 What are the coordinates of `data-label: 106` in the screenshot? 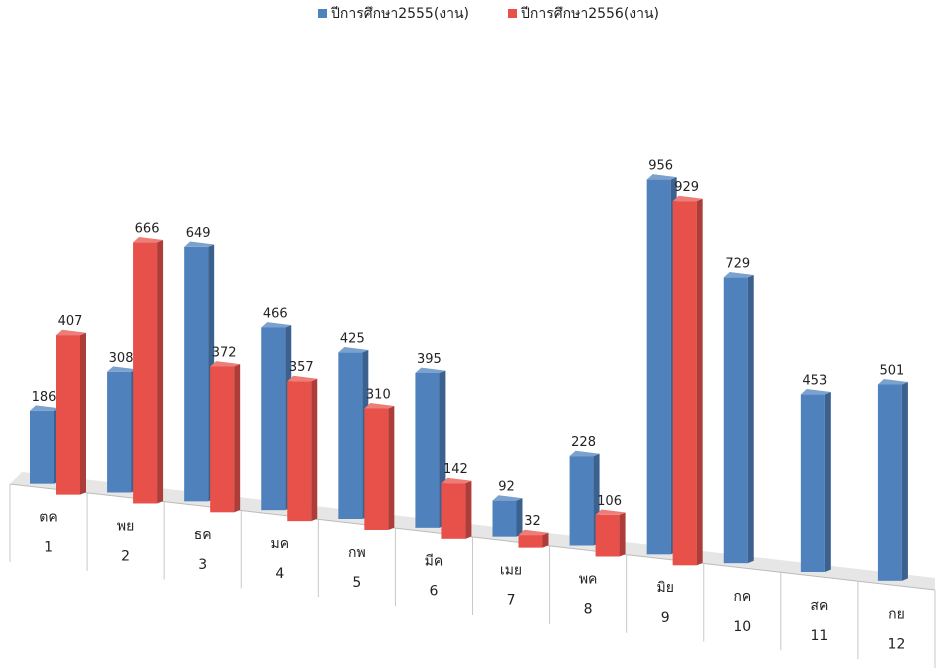 It's located at (609, 501).